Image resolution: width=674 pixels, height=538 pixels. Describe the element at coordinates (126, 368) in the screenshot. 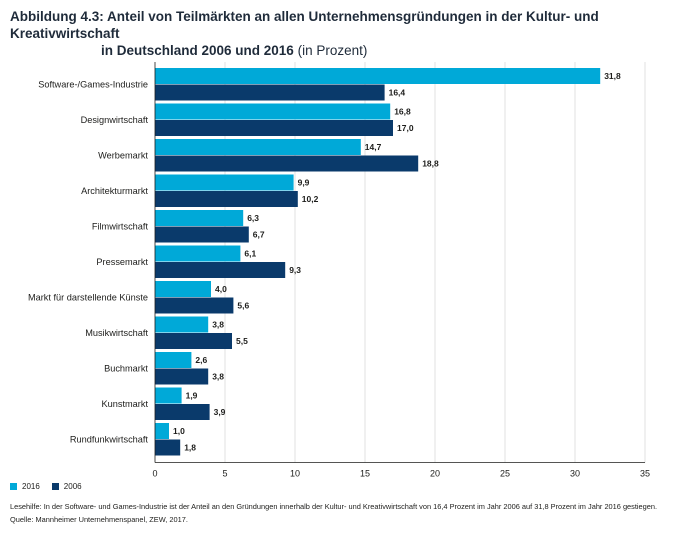

I see `category-label: Buchmarkt` at that location.